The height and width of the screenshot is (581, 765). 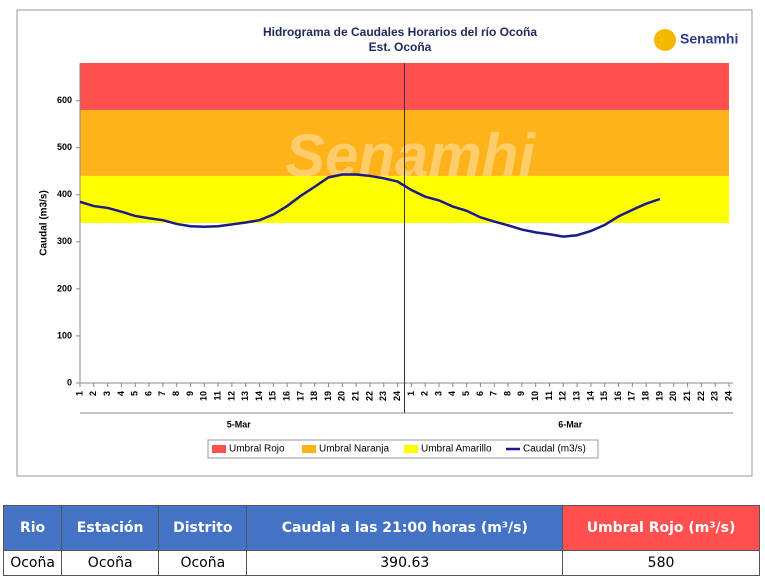 I want to click on logo: Senamhi, so click(x=709, y=39).